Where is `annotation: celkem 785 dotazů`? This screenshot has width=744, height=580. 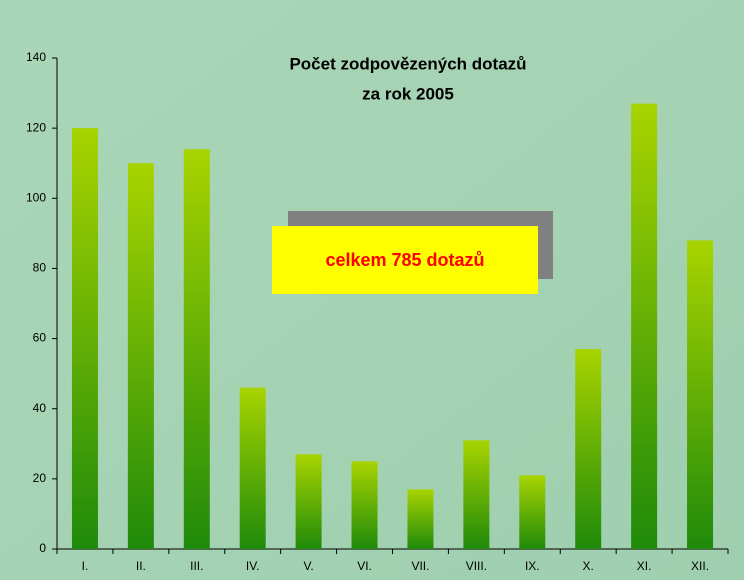
annotation: celkem 785 dotazů is located at coordinates (404, 260).